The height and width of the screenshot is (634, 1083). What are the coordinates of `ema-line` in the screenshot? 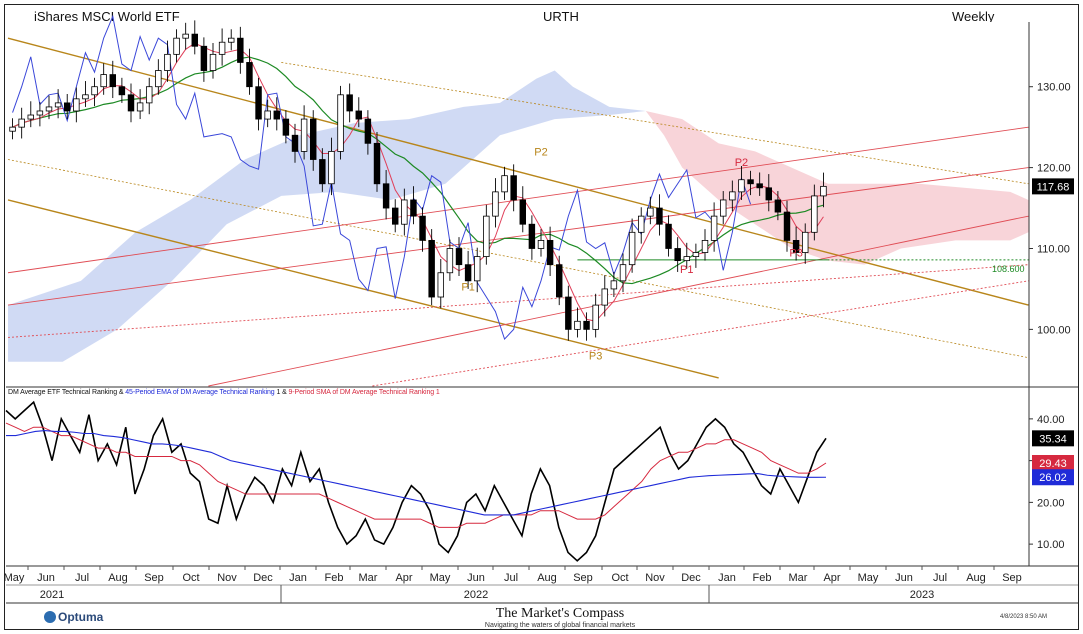 It's located at (416, 473).